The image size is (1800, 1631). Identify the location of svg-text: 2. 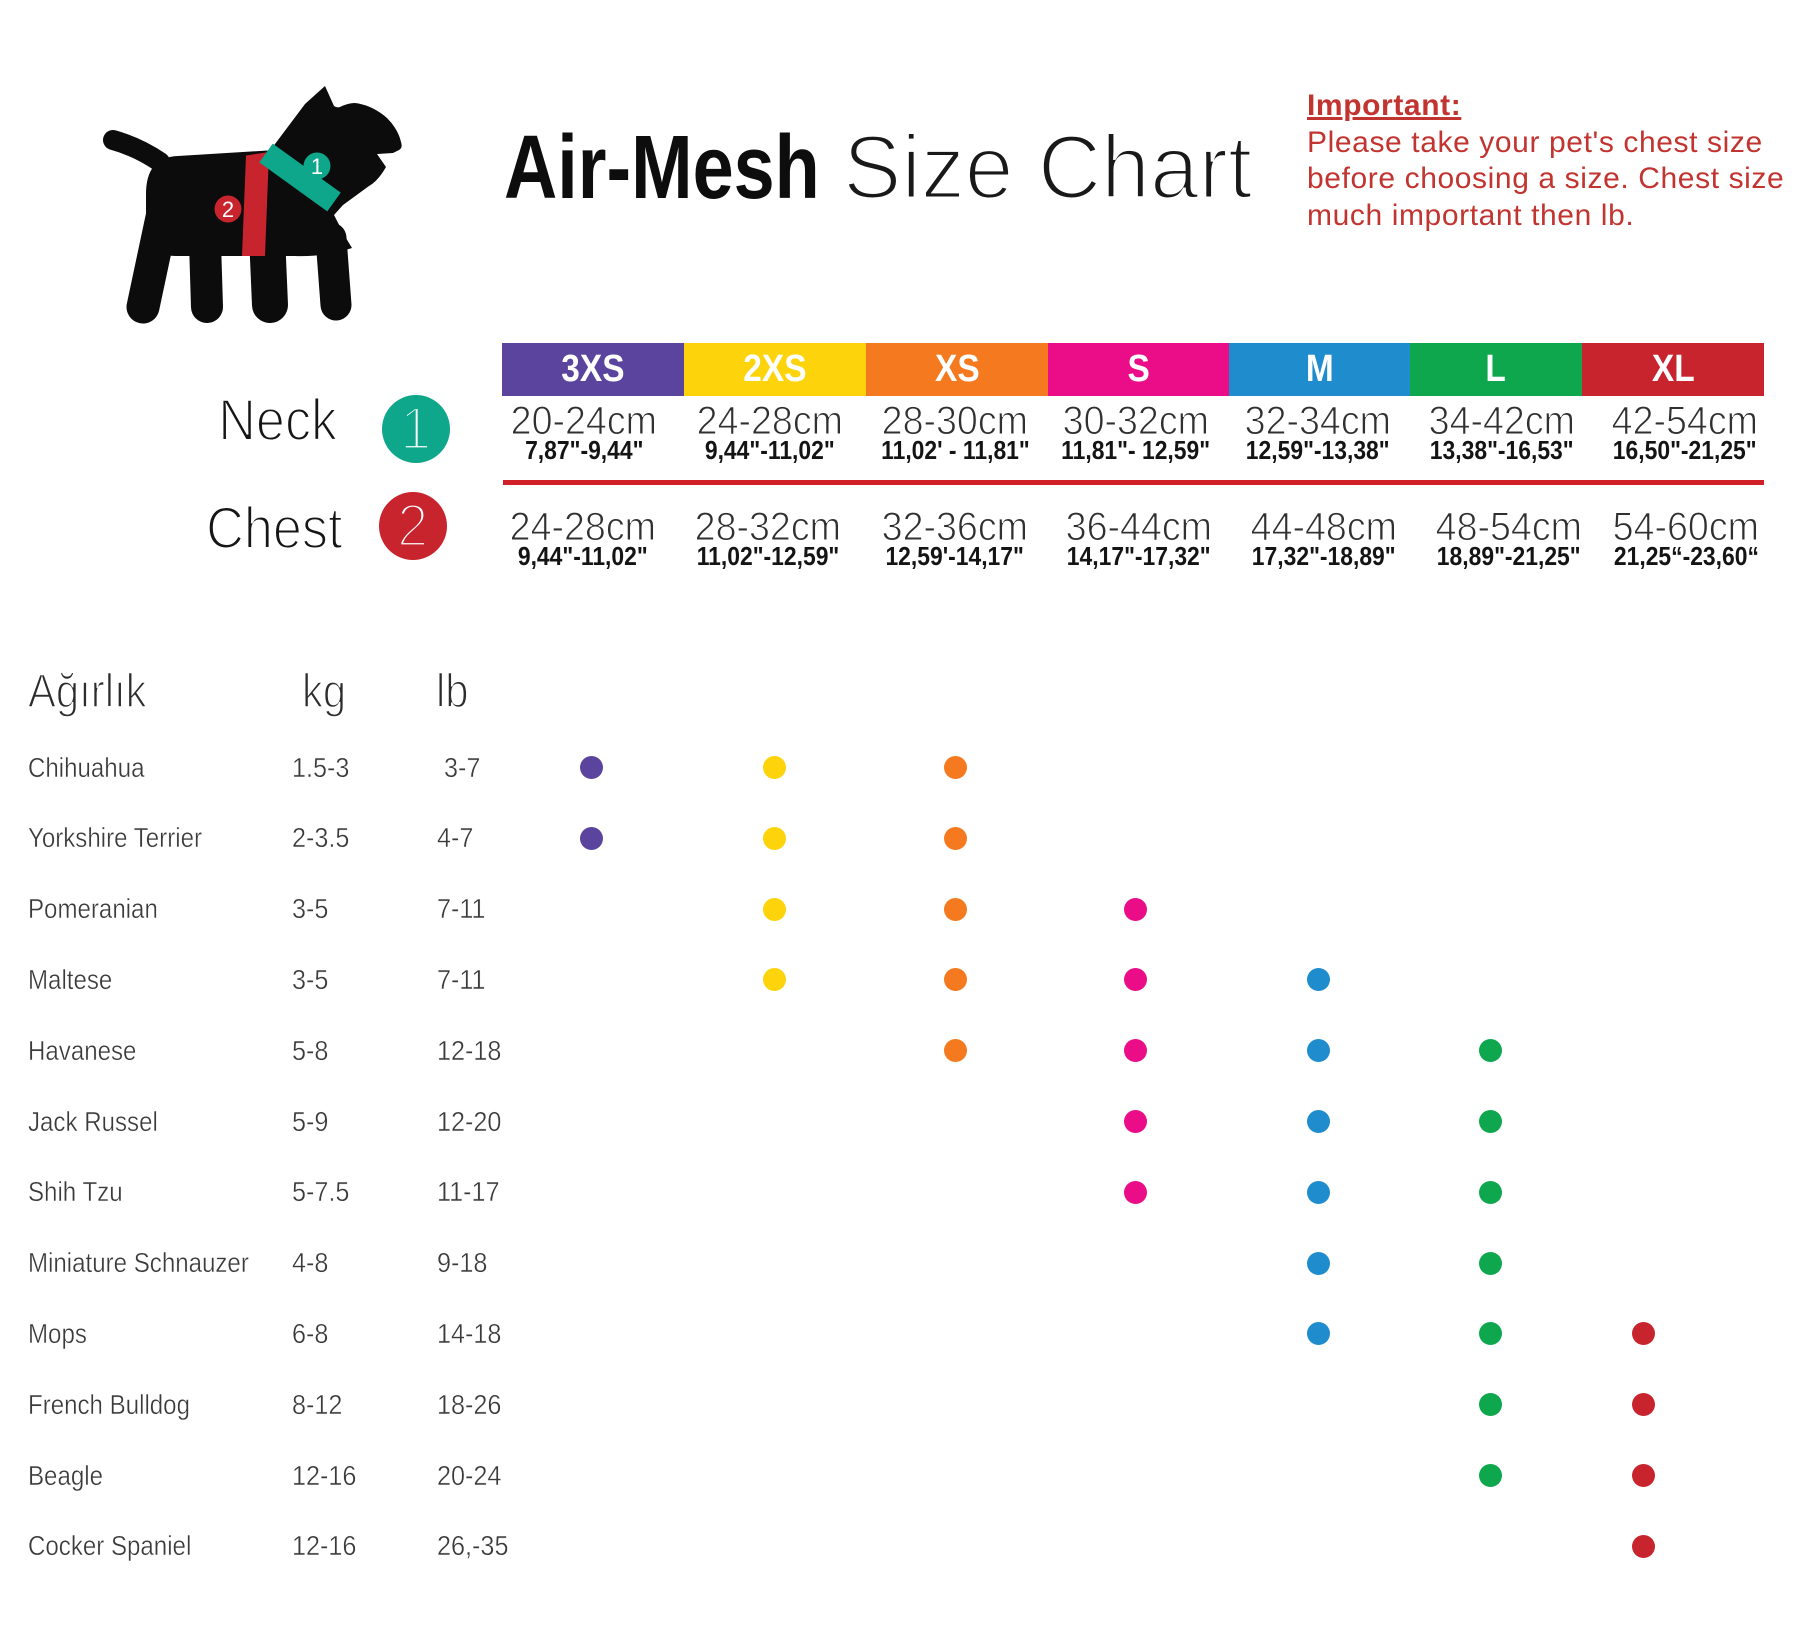
(228, 209).